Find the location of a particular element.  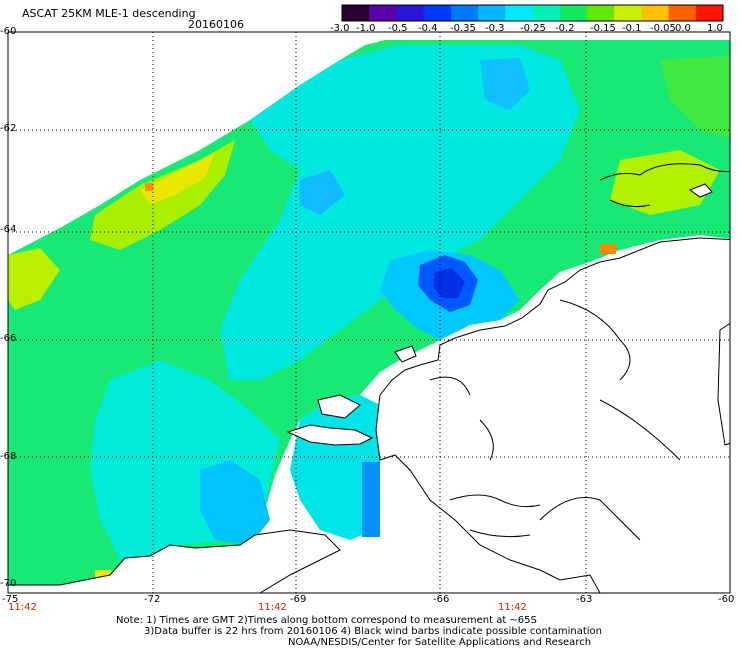

lon-label: -63 is located at coordinates (584, 599).